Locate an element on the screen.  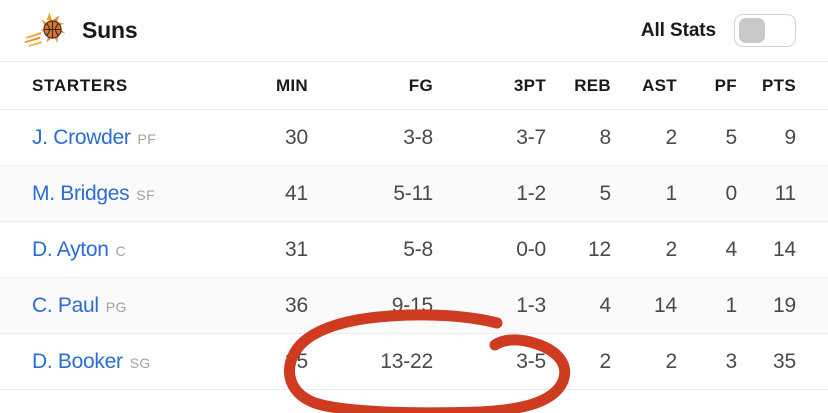
table-row: D. Ayton C 31 5-8 0-0 12 2 4 14 is located at coordinates (414, 250).